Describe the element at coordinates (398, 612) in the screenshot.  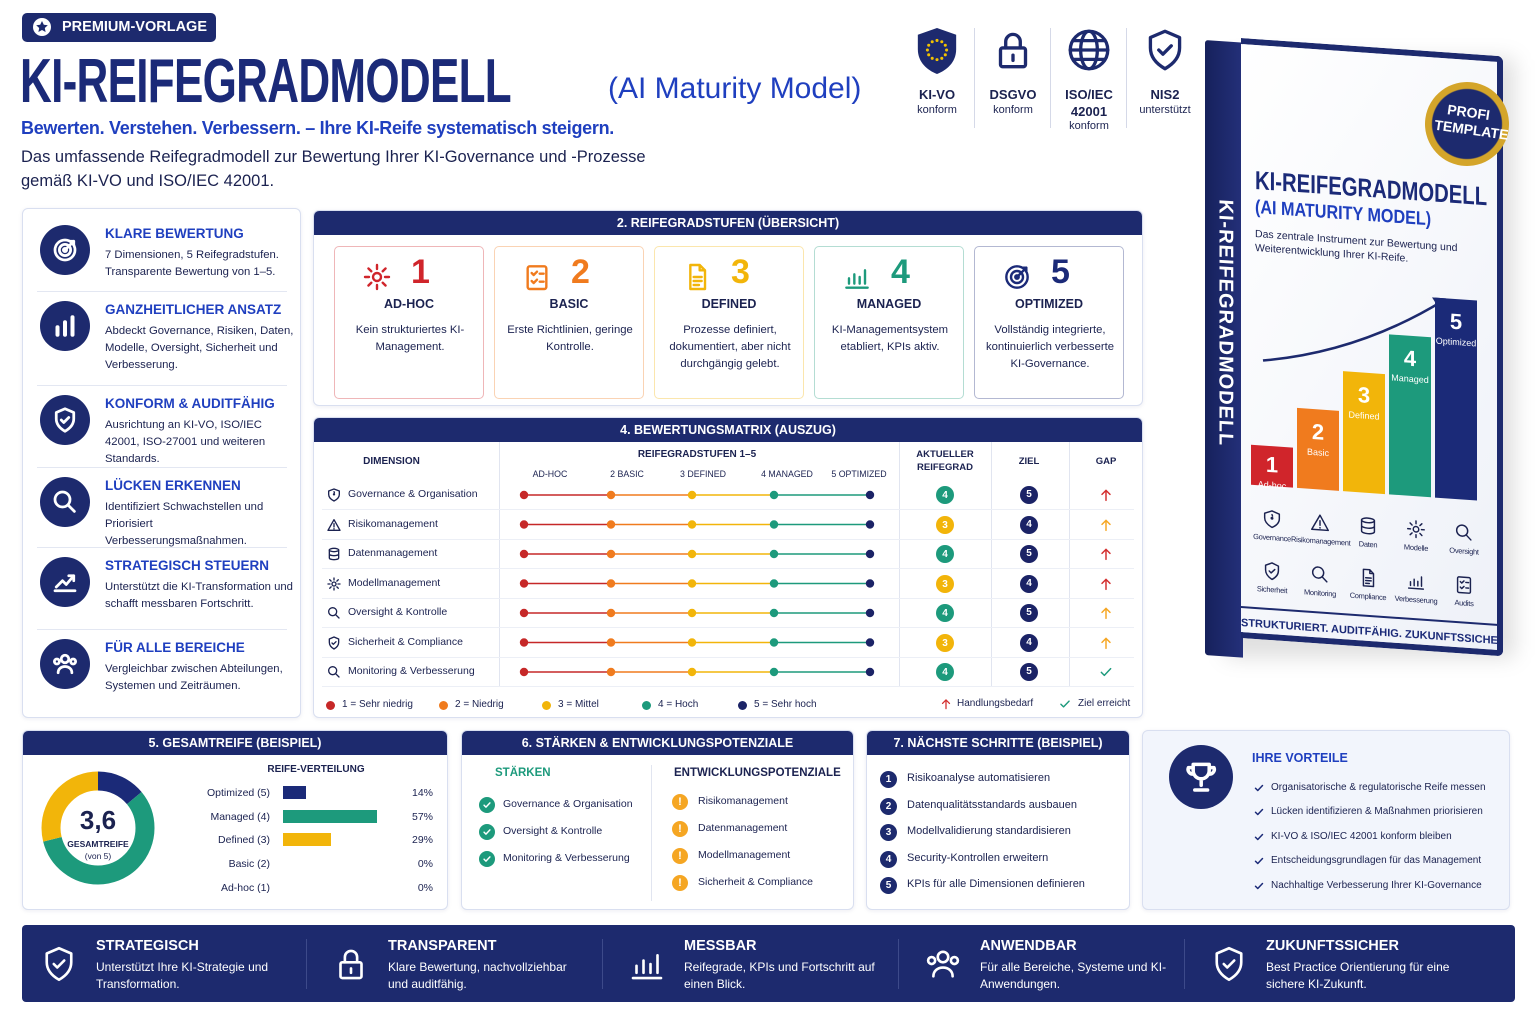
I see `dimension-label: Oversight & Kontrolle` at that location.